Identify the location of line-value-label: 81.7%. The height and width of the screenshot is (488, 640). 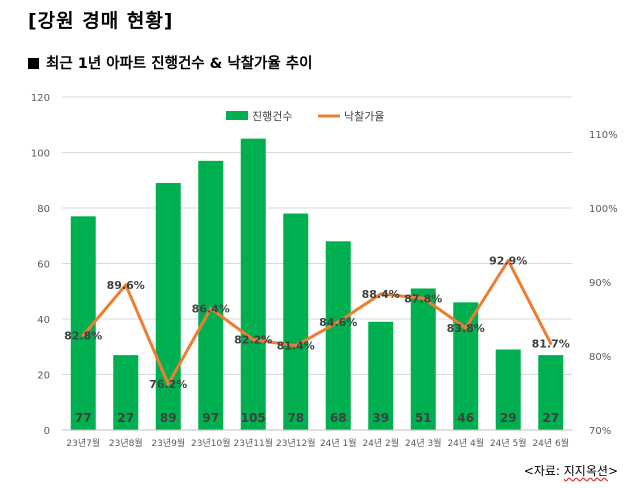
(551, 343).